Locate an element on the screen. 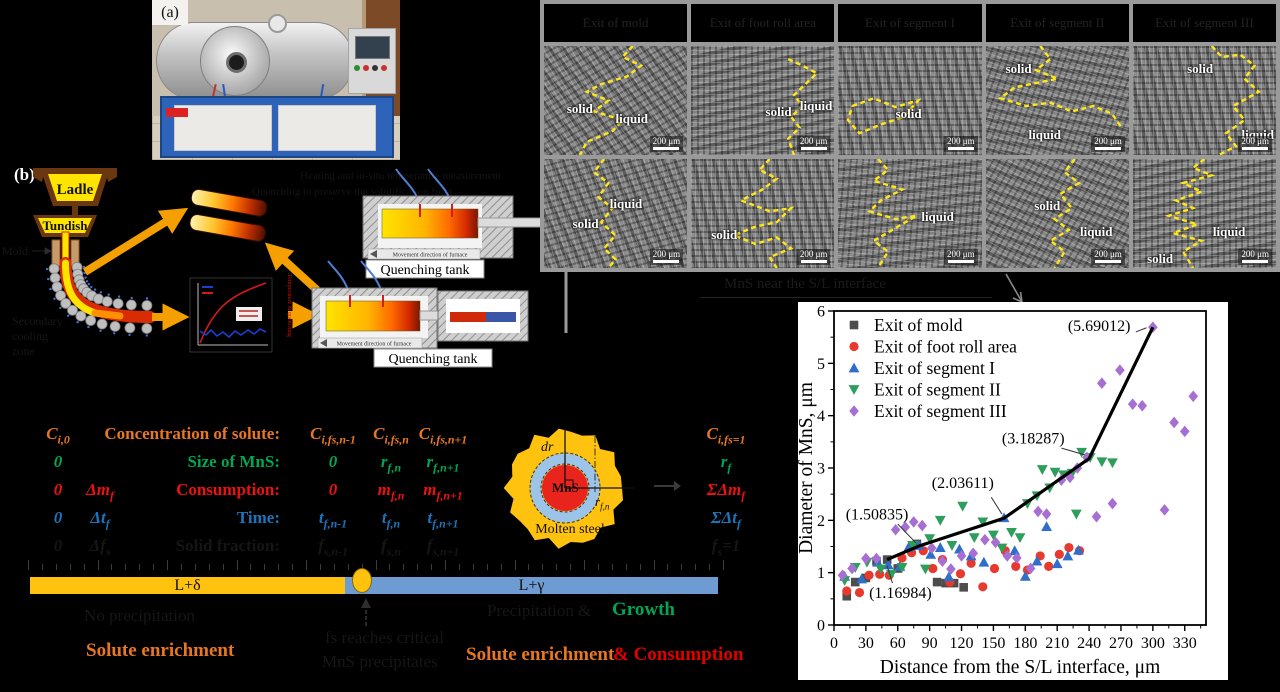  solute-cell-v1: fs,n-1 is located at coordinates (333, 547).